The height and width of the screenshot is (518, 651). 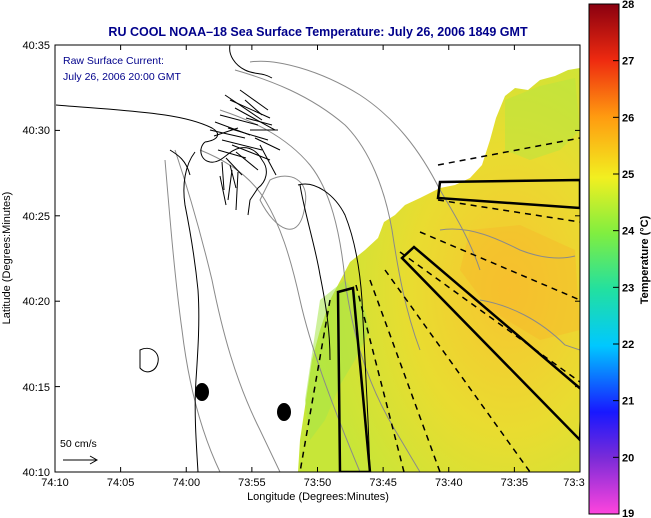 What do you see at coordinates (113, 61) in the screenshot?
I see `current-label-line-1: Raw Surface Current:` at bounding box center [113, 61].